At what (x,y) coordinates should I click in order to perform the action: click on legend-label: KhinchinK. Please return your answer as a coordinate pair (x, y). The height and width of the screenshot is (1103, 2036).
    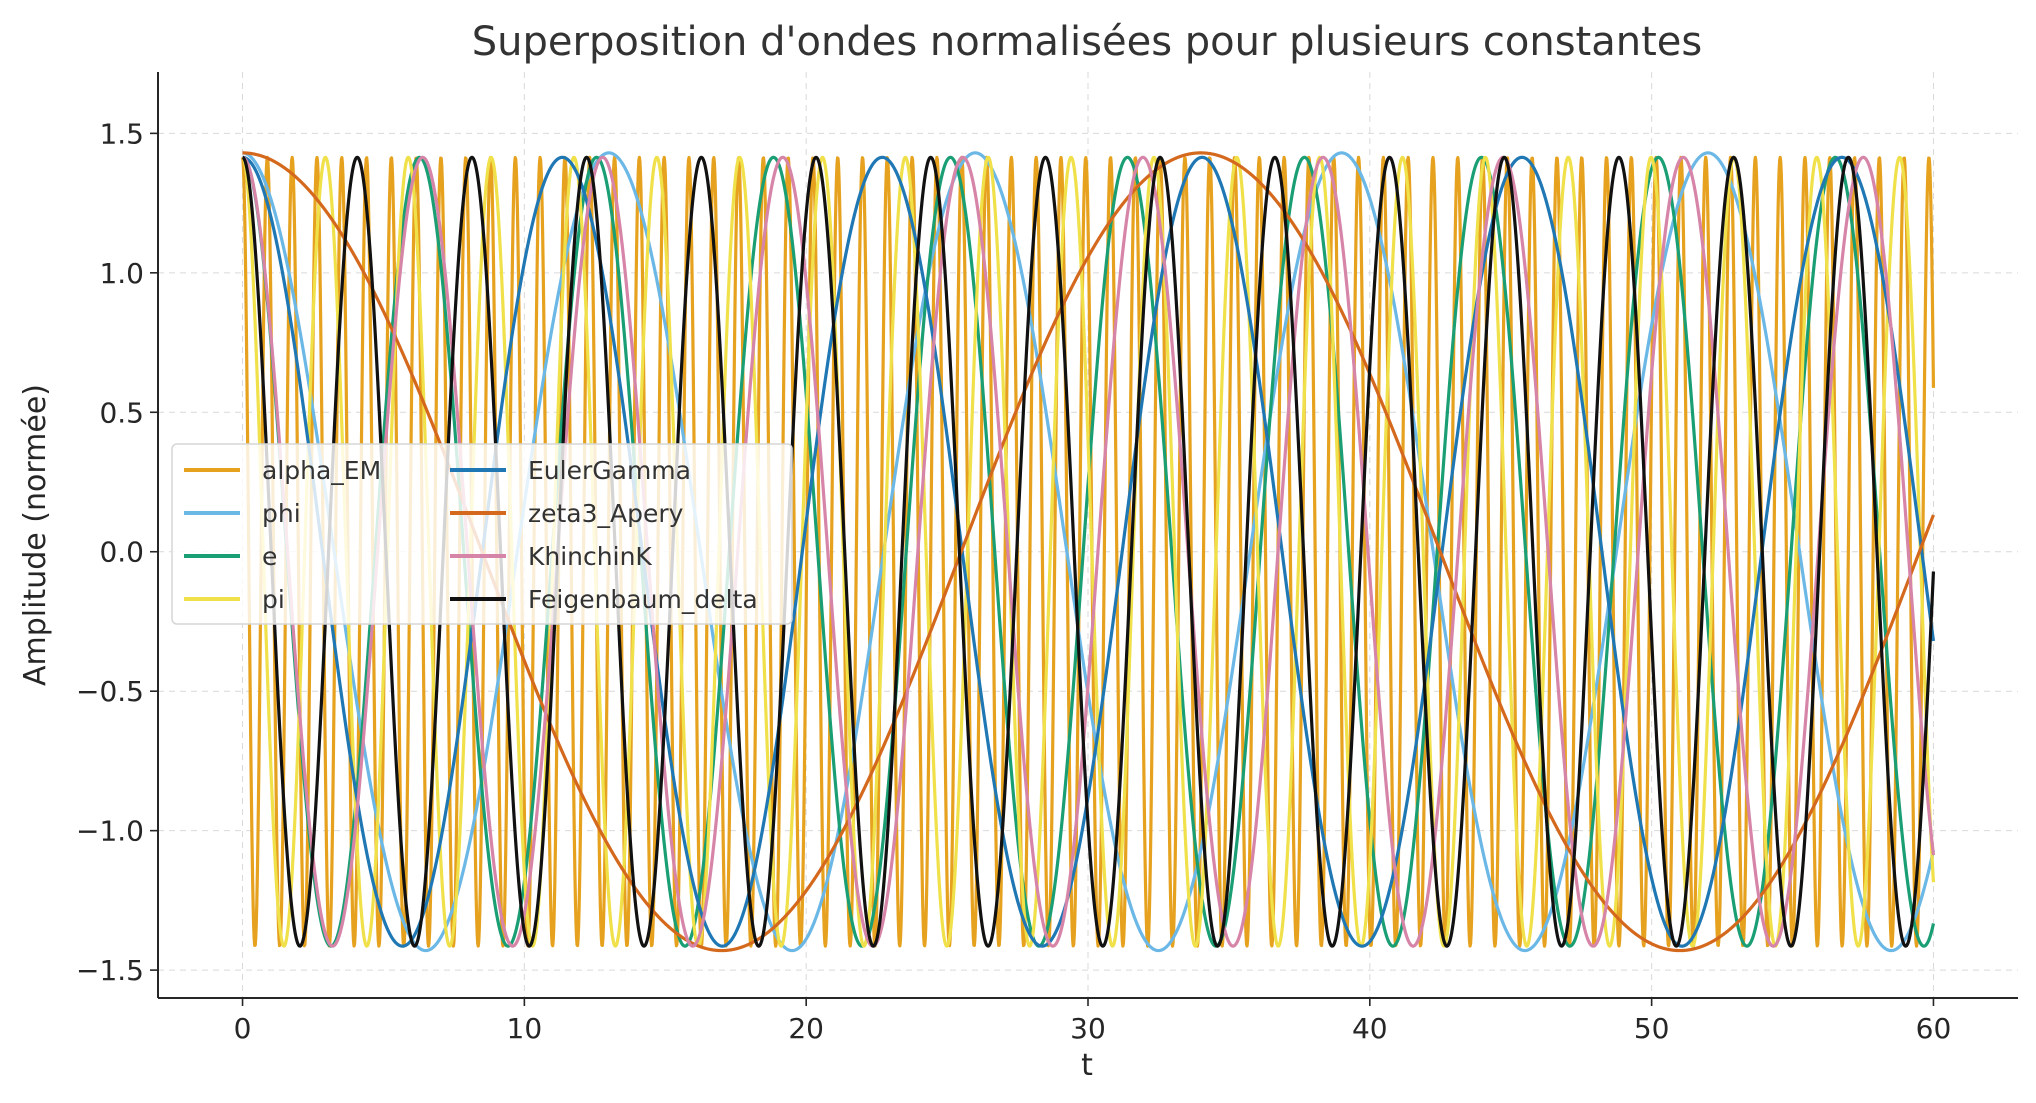
    Looking at the image, I should click on (590, 556).